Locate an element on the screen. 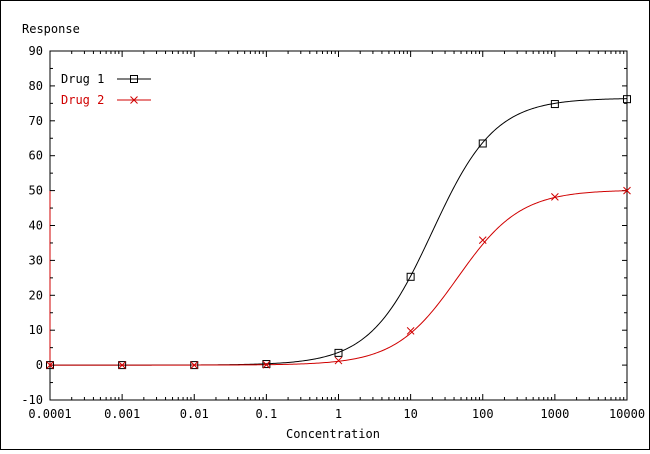  x-tick-label: 0.01 is located at coordinates (194, 414).